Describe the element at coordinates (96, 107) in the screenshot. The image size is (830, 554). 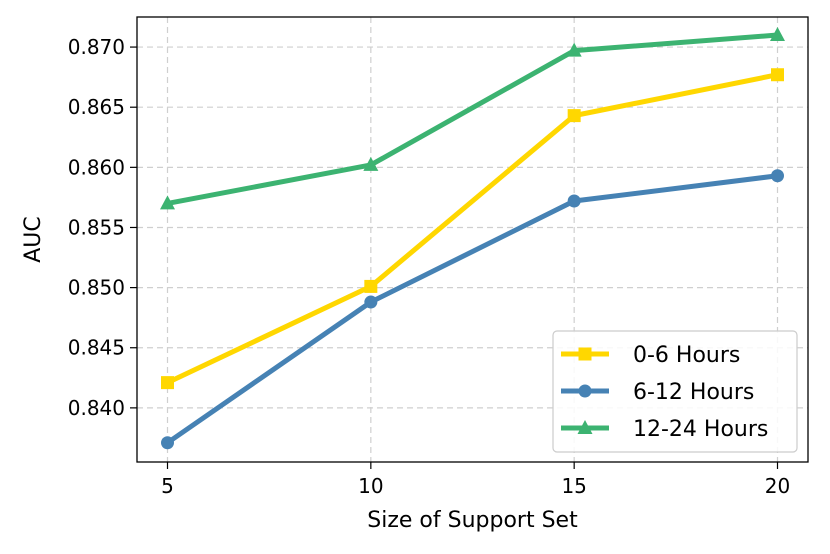
I see `y-tick-label: 0.865` at that location.